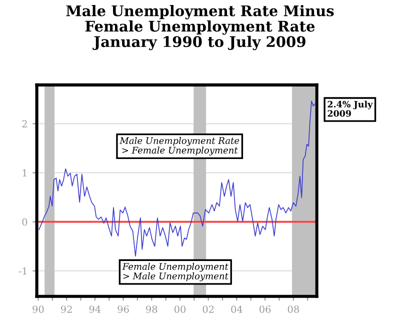 The width and height of the screenshot is (400, 333). I want to click on x-tick-label: 98, so click(152, 309).